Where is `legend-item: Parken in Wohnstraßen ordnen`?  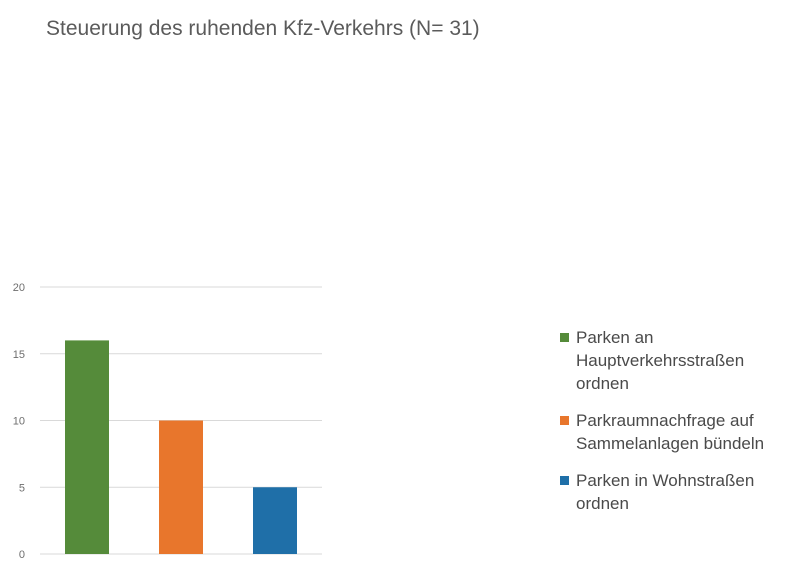
legend-item: Parken in Wohnstraßen ordnen is located at coordinates (678, 492).